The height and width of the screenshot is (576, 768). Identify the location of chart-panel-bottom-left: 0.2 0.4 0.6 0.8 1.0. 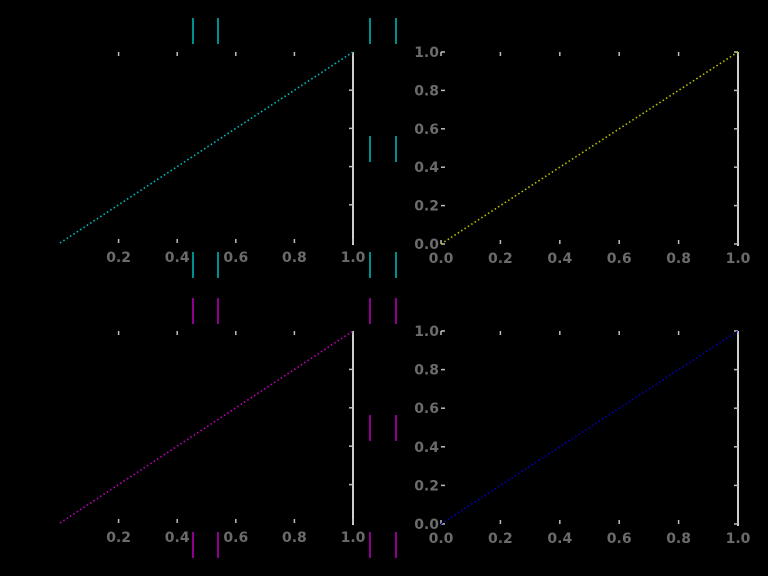
(212, 438).